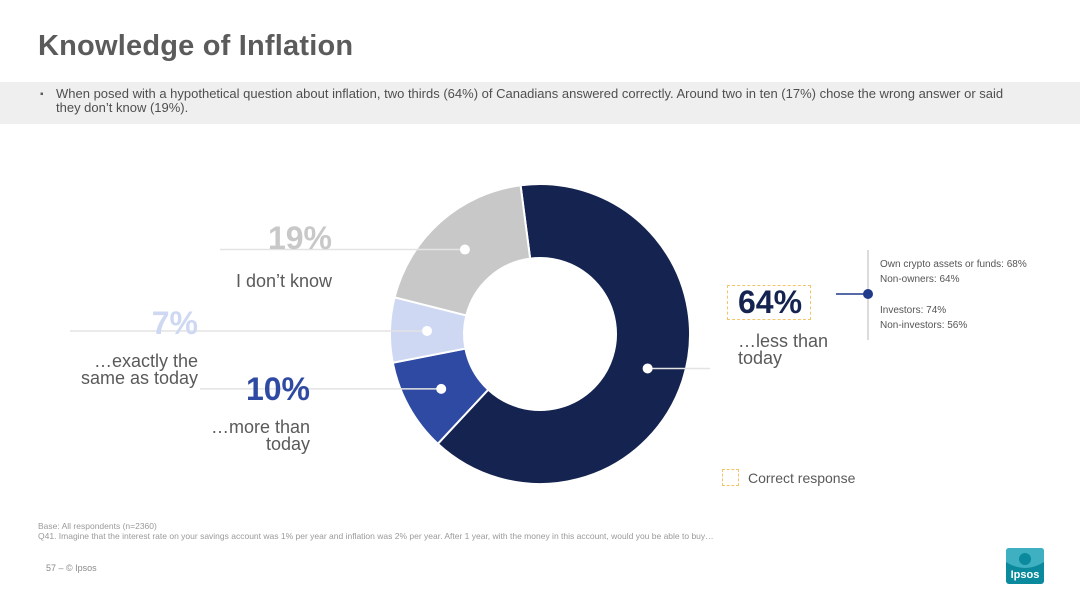  What do you see at coordinates (299, 238) in the screenshot?
I see `slice-pct-dont-know: 19%` at bounding box center [299, 238].